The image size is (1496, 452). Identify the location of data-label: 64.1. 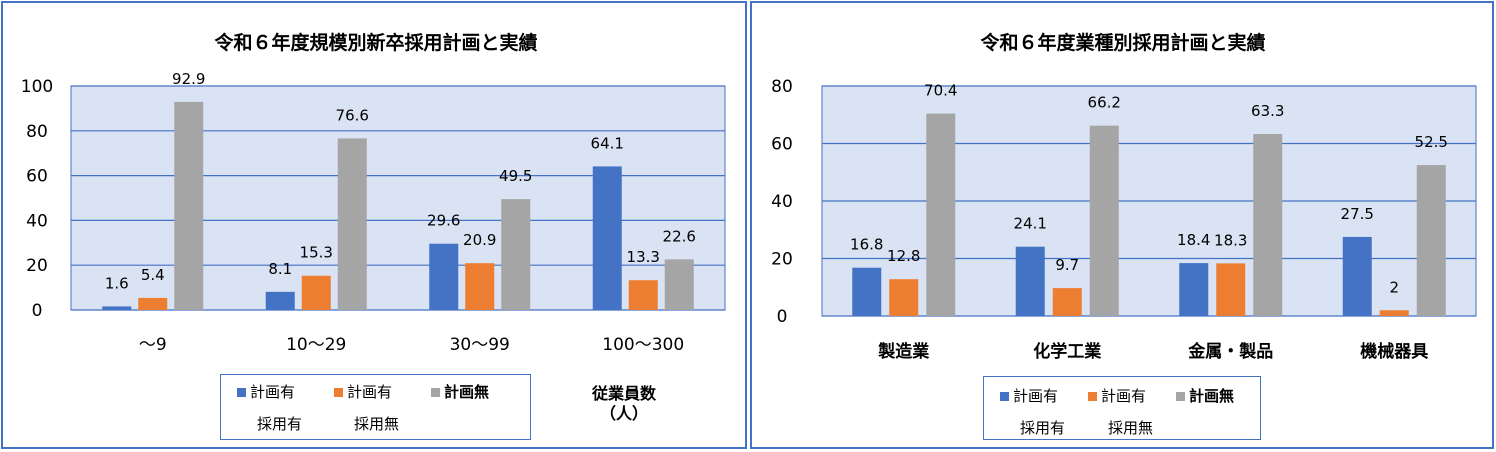
(607, 143).